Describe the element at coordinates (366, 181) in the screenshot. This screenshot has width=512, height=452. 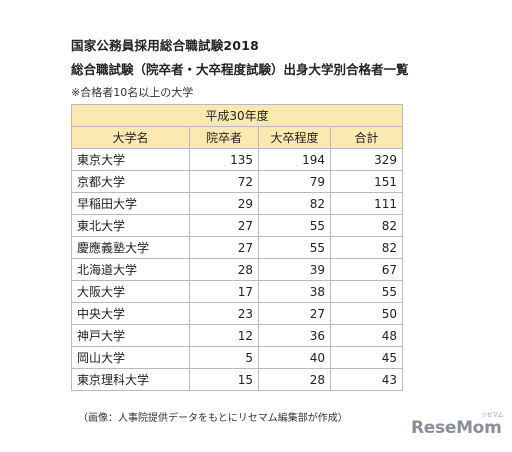
I see `total-count-cell: 151` at that location.